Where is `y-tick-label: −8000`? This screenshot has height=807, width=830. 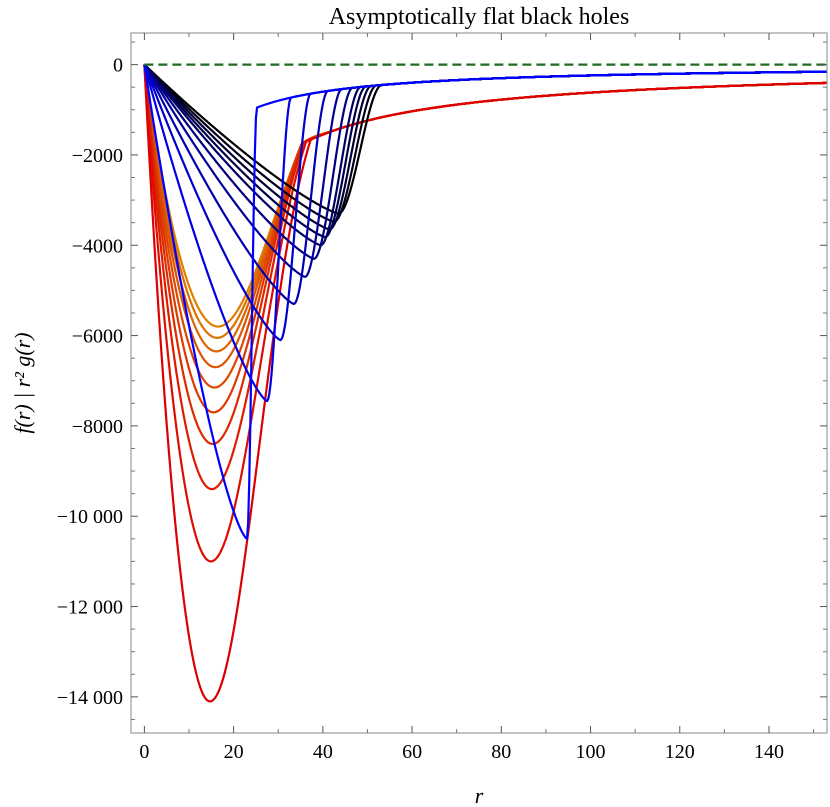
y-tick-label: −8000 is located at coordinates (97, 427).